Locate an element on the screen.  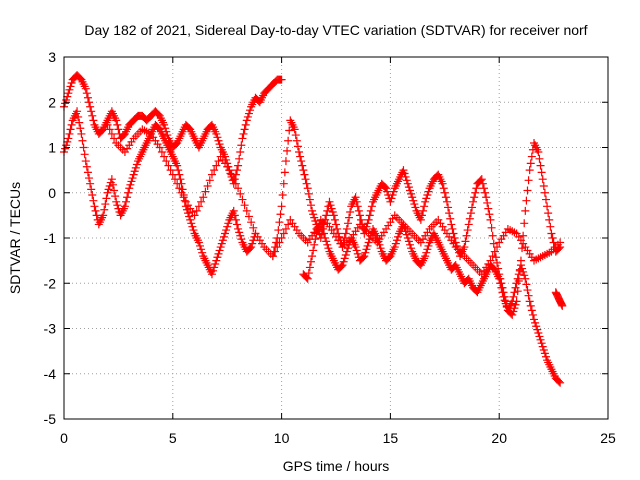
y-tick-label: 2 is located at coordinates (52, 102).